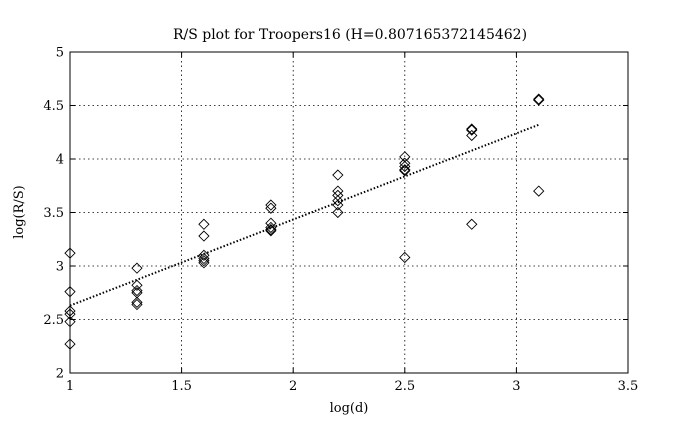  What do you see at coordinates (19, 212) in the screenshot?
I see `y-axis-label: log(R/S)` at bounding box center [19, 212].